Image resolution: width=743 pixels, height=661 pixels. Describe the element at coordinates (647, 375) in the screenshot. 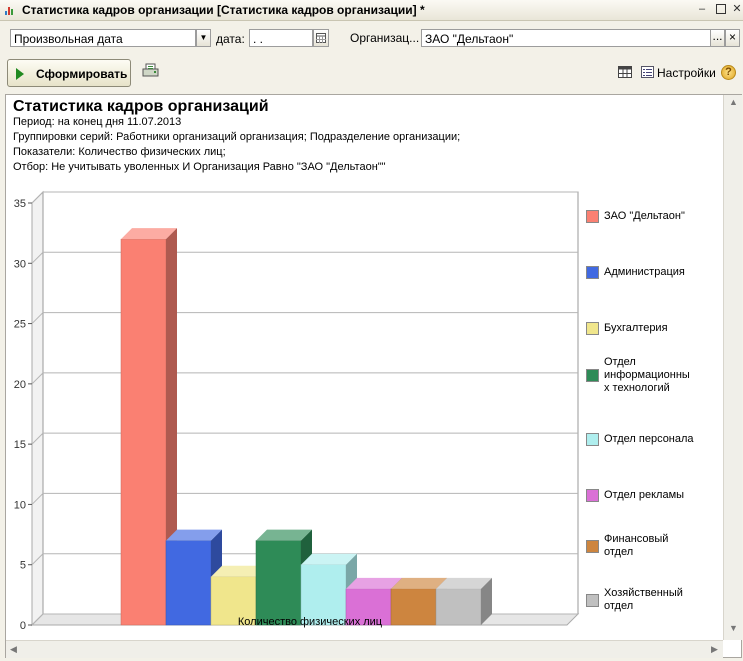

I see `legend-label: Отдел информационны х технологий` at that location.